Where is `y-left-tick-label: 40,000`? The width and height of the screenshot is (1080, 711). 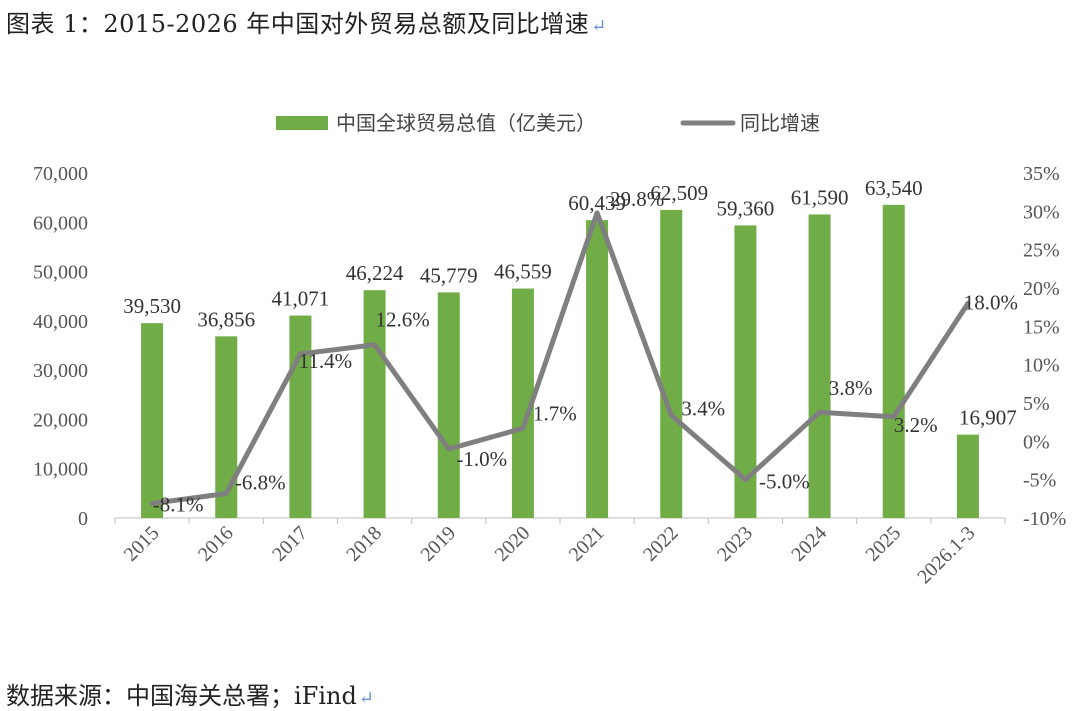 y-left-tick-label: 40,000 is located at coordinates (60, 322).